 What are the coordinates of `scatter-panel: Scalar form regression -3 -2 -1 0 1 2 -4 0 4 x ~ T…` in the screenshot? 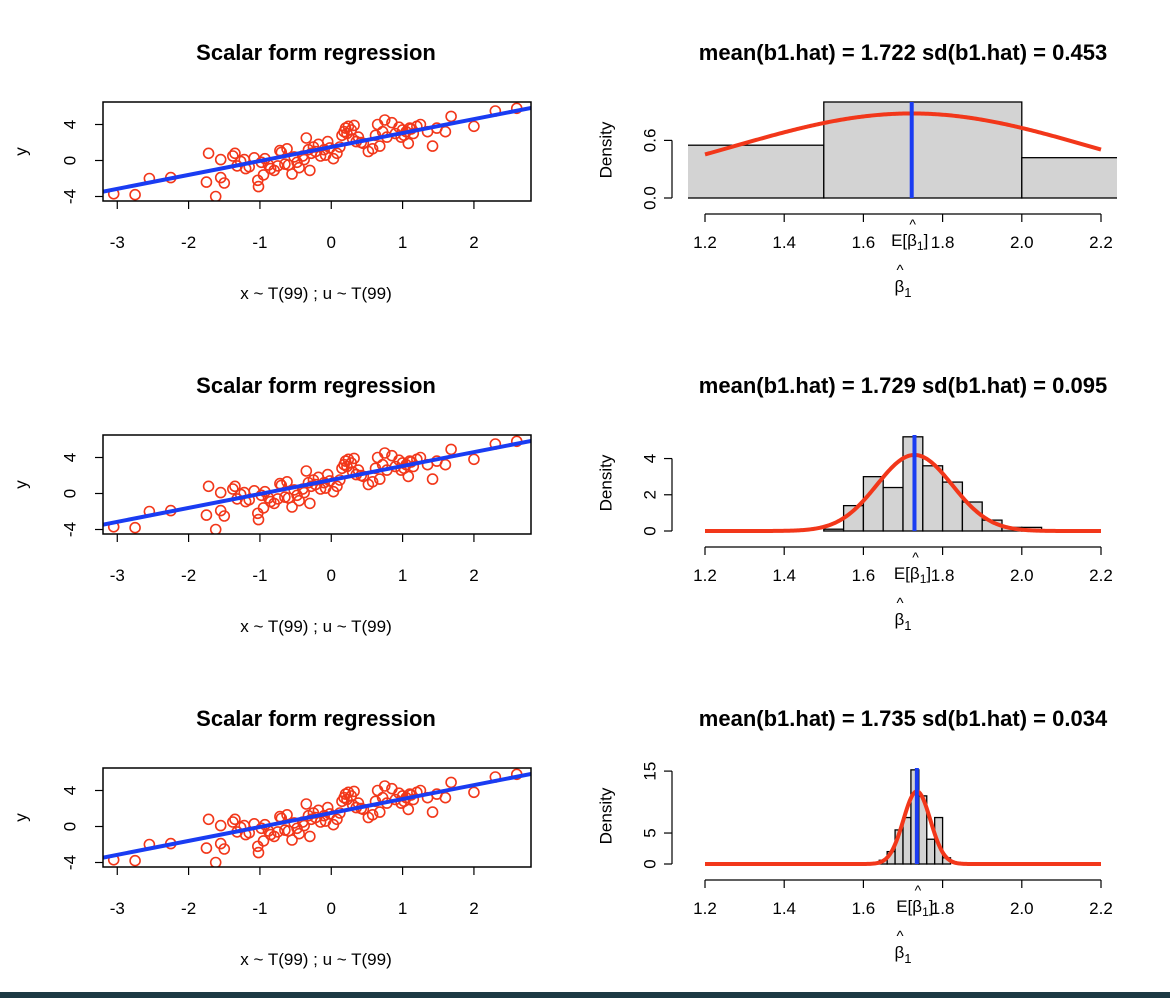 It's located at (271, 837).